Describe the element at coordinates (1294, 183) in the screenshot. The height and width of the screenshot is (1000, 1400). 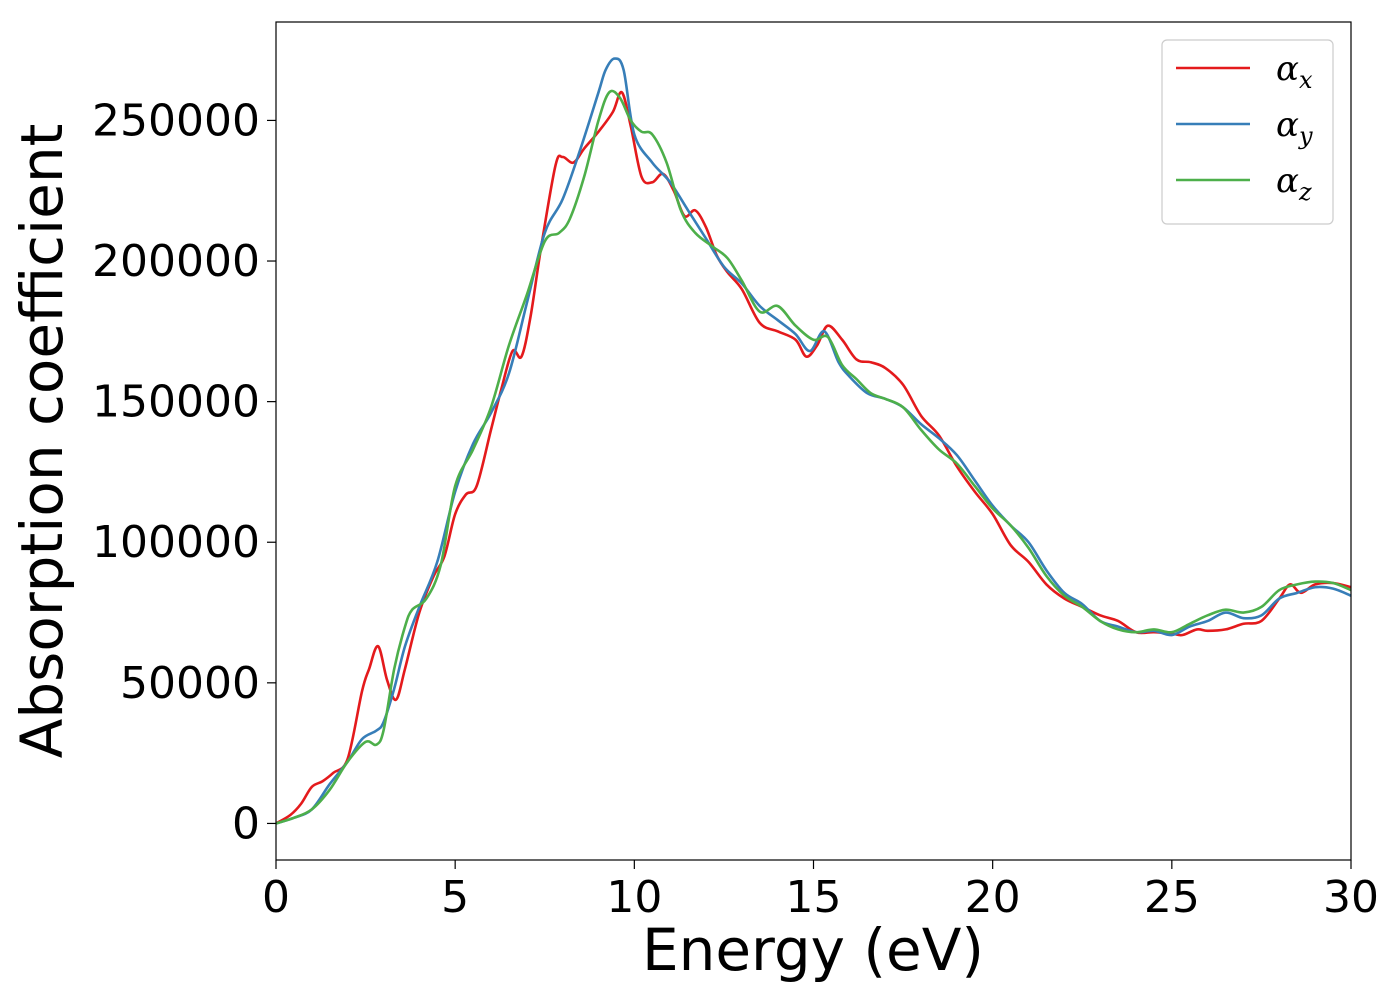
I see `legend-label-z: αz` at that location.